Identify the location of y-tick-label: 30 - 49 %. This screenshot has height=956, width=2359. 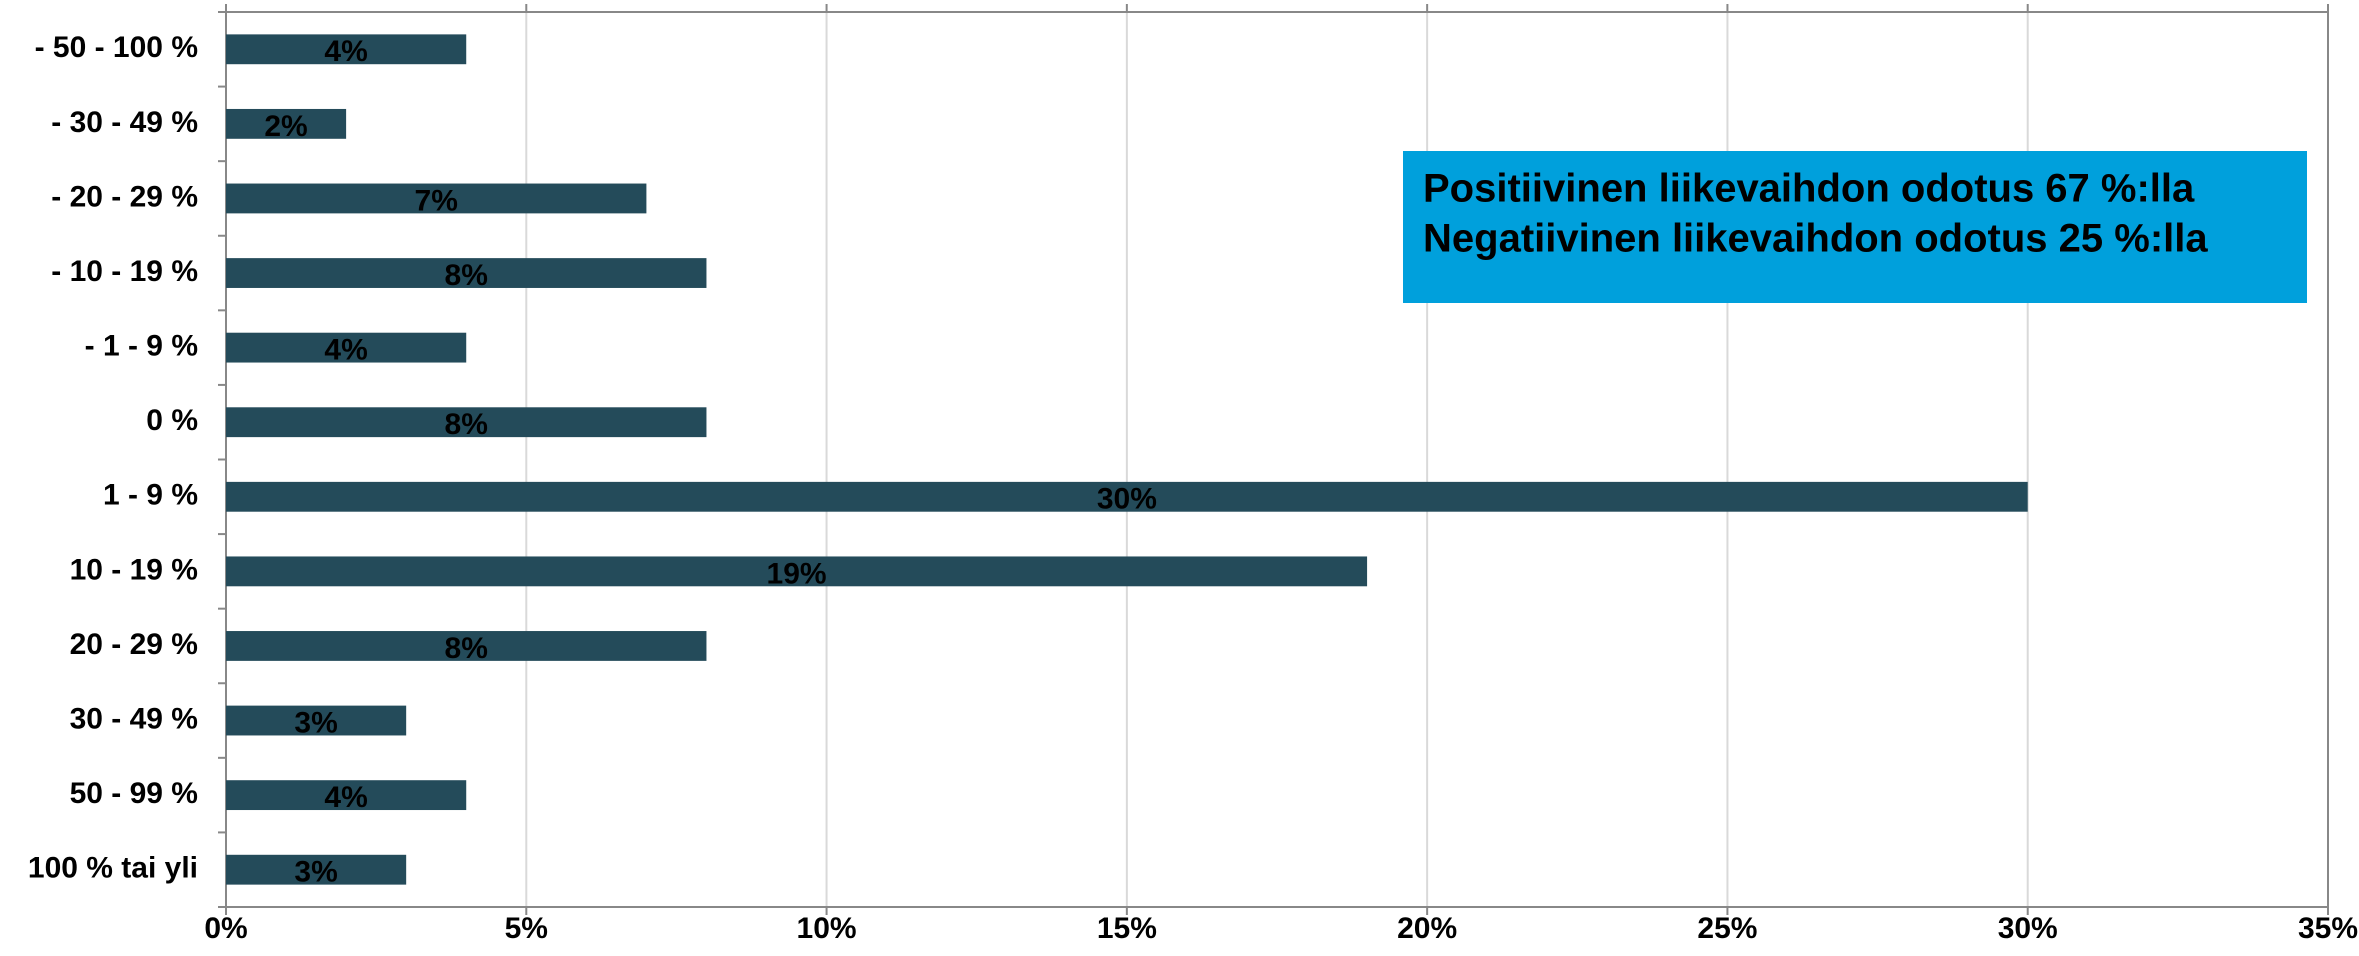
(134, 718).